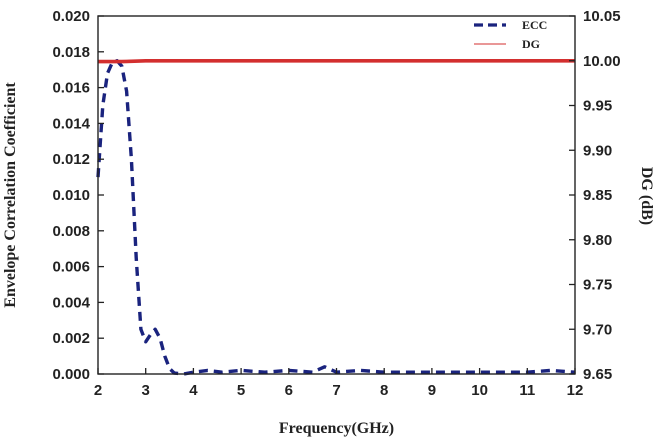 This screenshot has height=441, width=656. Describe the element at coordinates (71, 267) in the screenshot. I see `y-left-tick-label: 0.006` at that location.